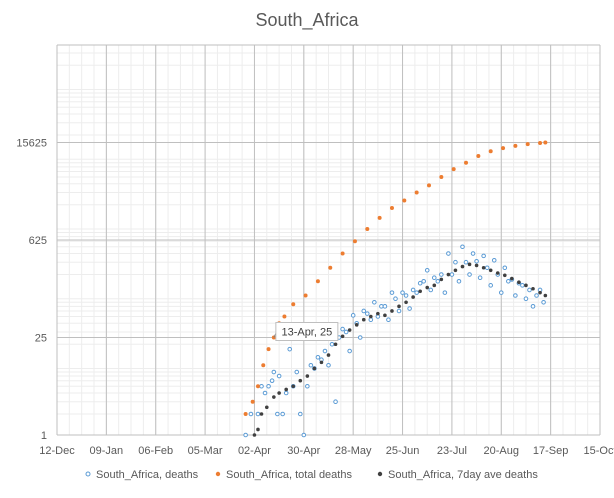 This screenshot has width=614, height=498. What do you see at coordinates (307, 20) in the screenshot?
I see `chart-title: South_Africa` at bounding box center [307, 20].